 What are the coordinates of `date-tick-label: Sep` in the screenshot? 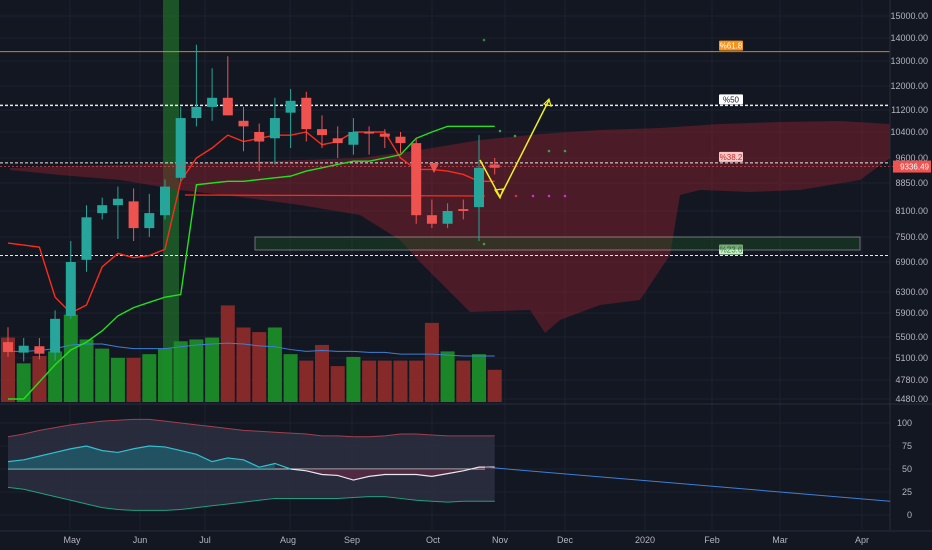 It's located at (352, 540).